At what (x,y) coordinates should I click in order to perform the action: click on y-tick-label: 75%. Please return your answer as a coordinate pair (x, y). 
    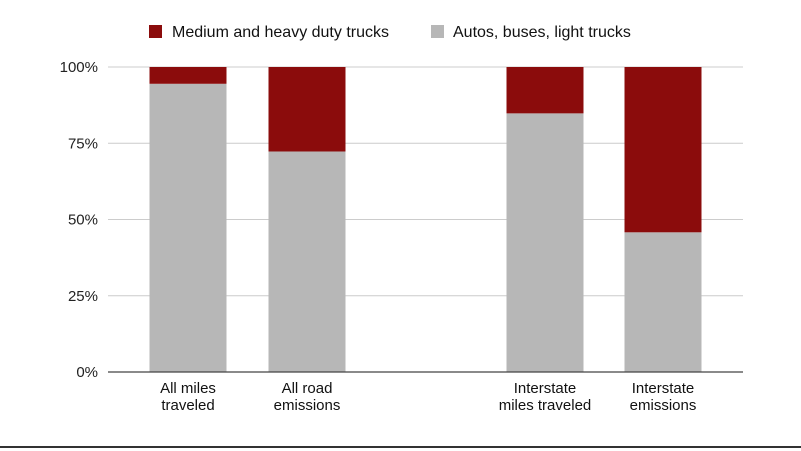
    Looking at the image, I should click on (83, 143).